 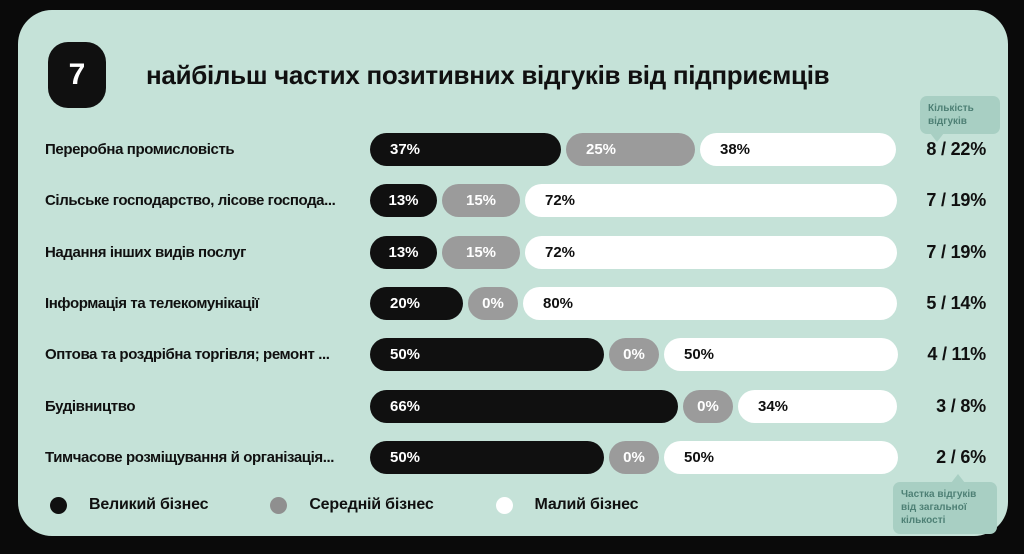 I want to click on segment-value-label: 20%, so click(x=405, y=304).